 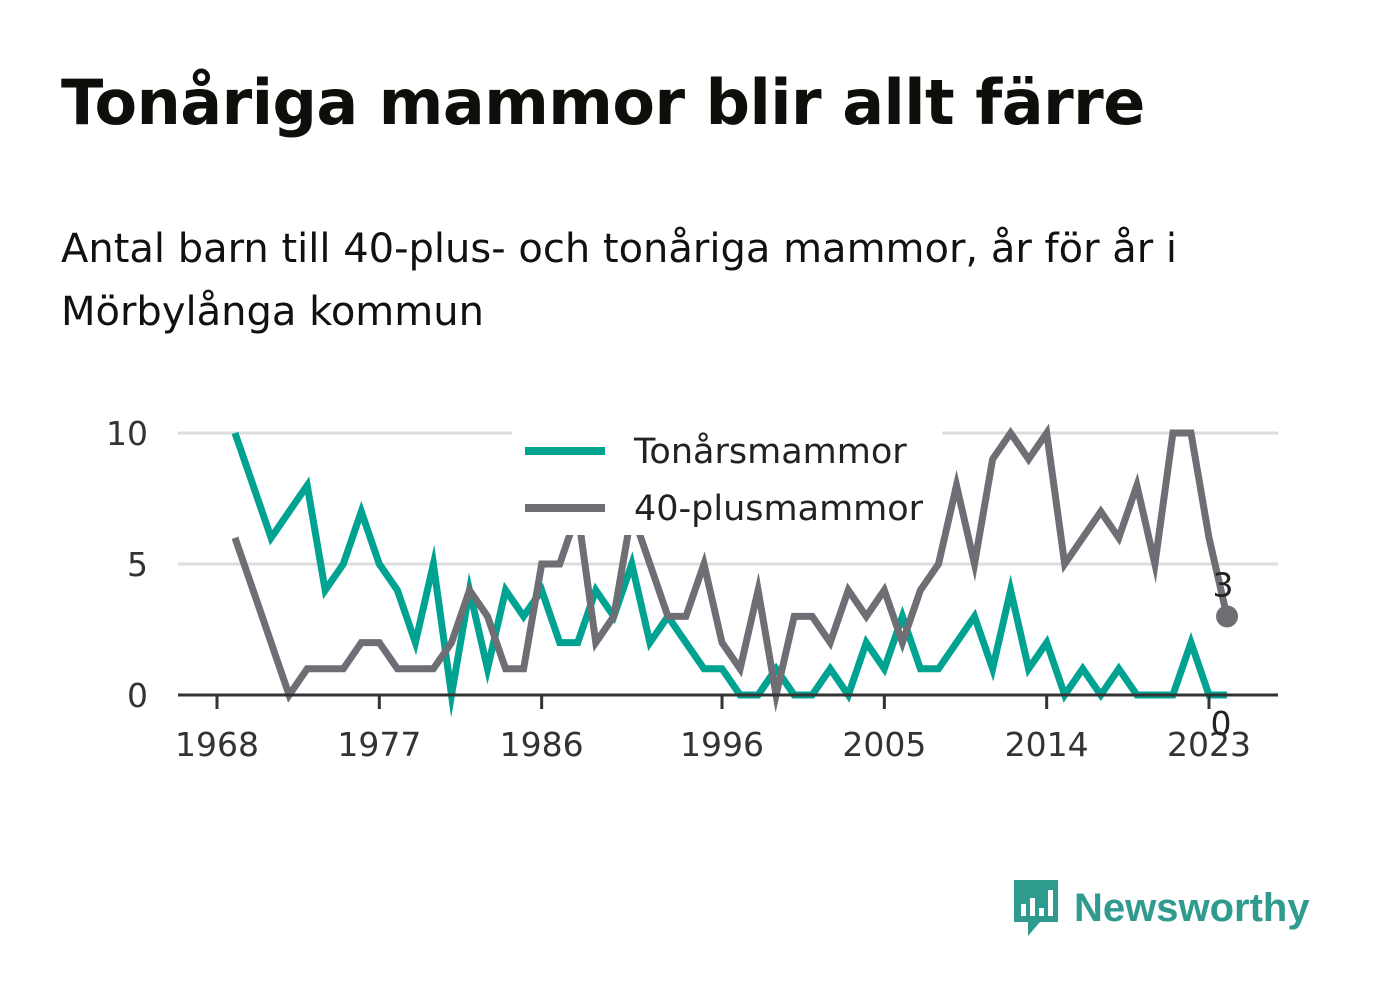 I want to click on x-tick-label: 2014, so click(x=1047, y=744).